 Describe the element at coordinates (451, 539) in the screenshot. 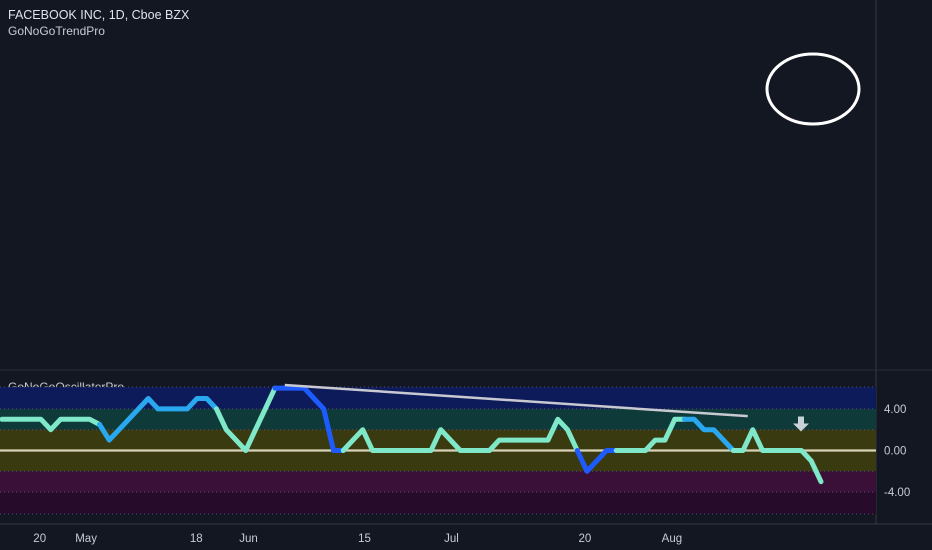

I see `time-tick-label: Jul` at that location.